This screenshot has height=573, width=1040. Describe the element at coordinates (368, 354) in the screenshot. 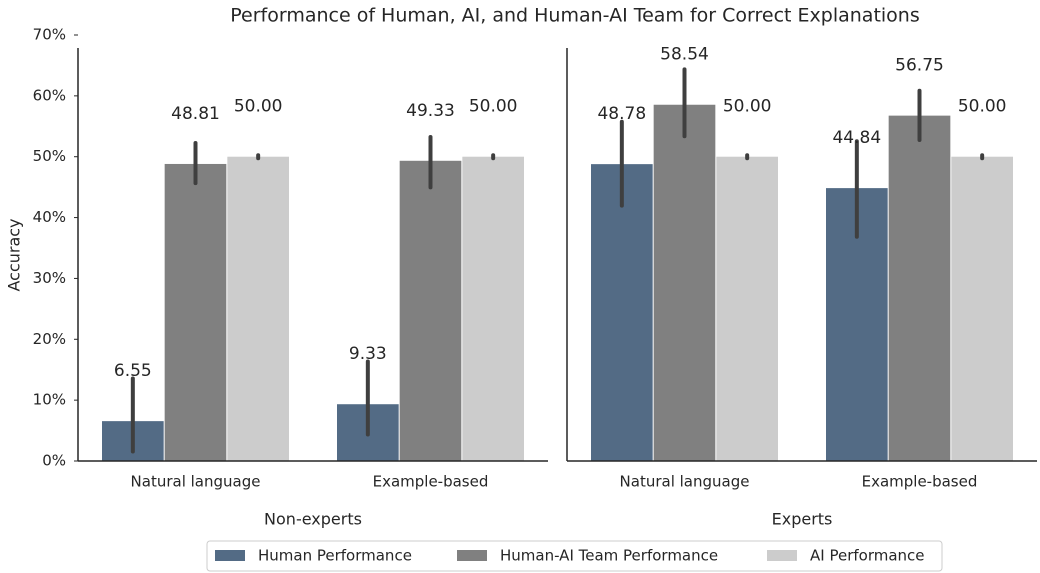

I see `value-label: 9.33` at that location.